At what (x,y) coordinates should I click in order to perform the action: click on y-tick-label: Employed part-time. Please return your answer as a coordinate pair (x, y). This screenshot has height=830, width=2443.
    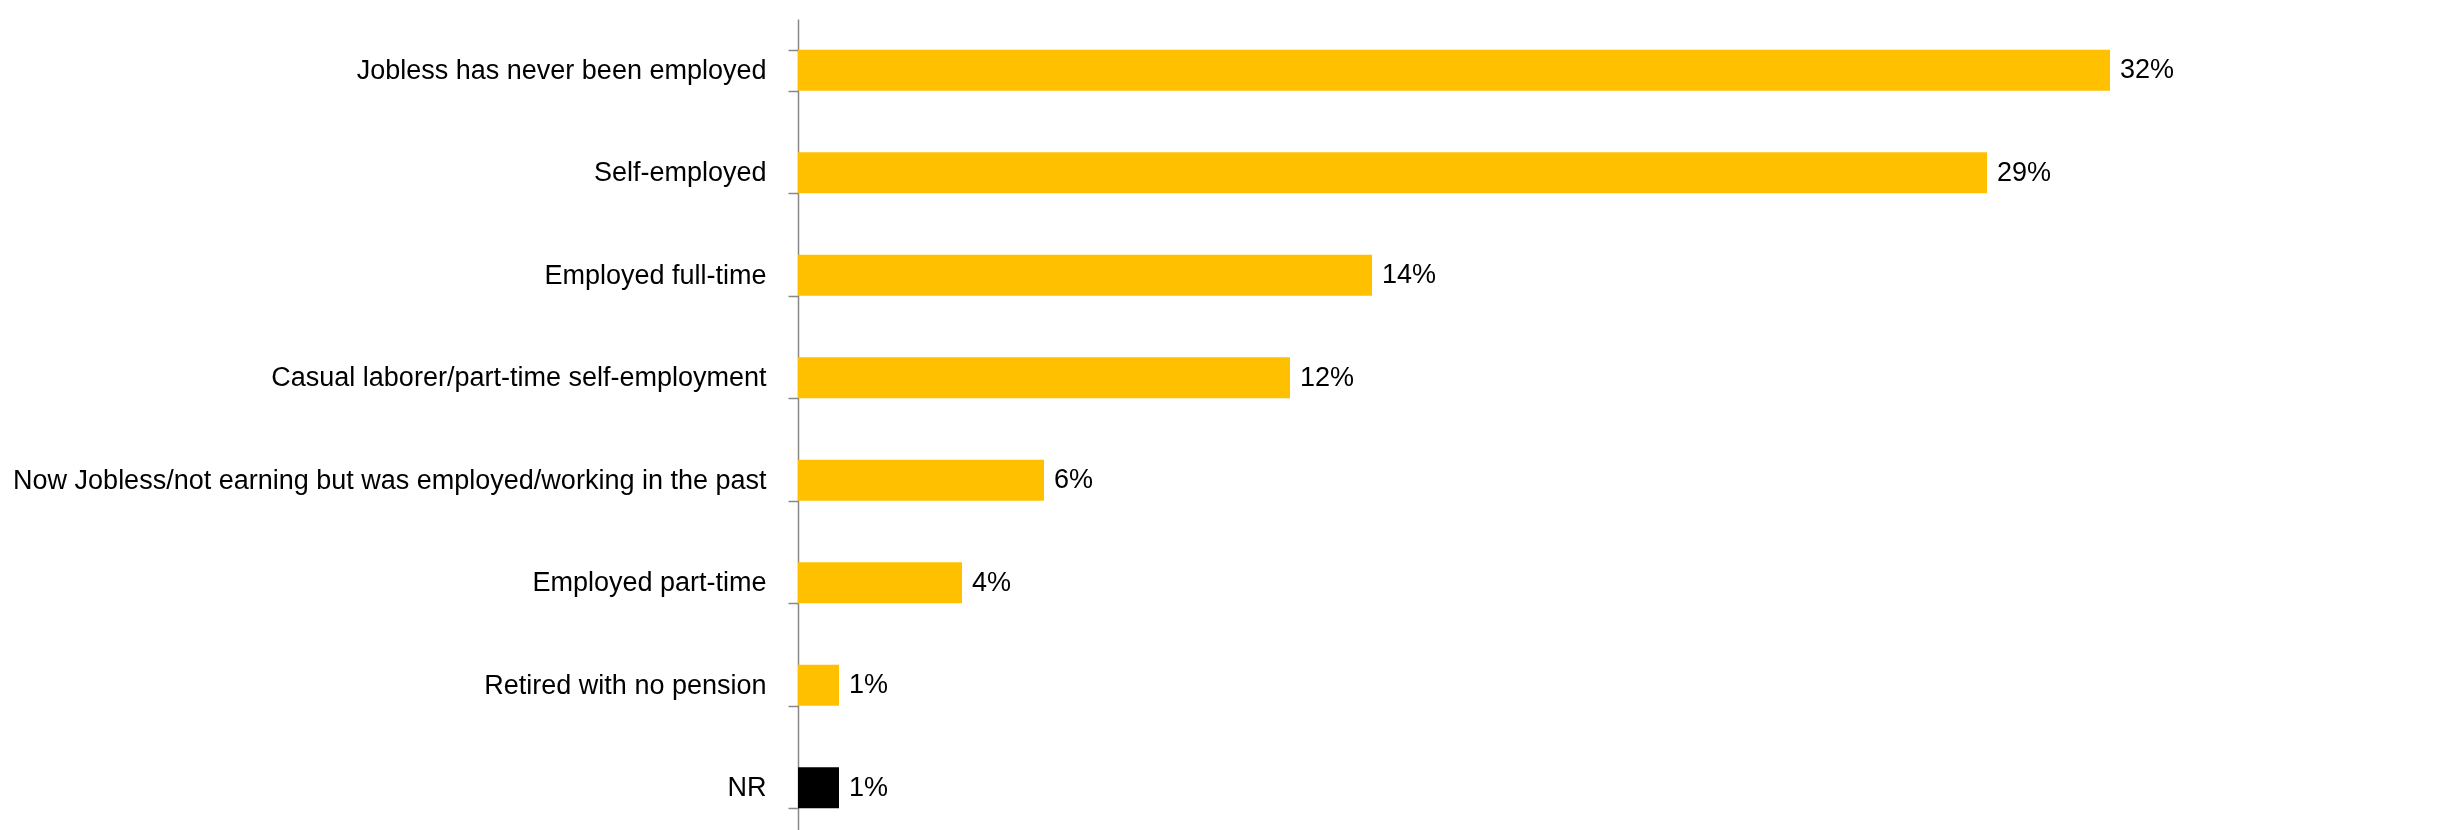
    Looking at the image, I should click on (649, 582).